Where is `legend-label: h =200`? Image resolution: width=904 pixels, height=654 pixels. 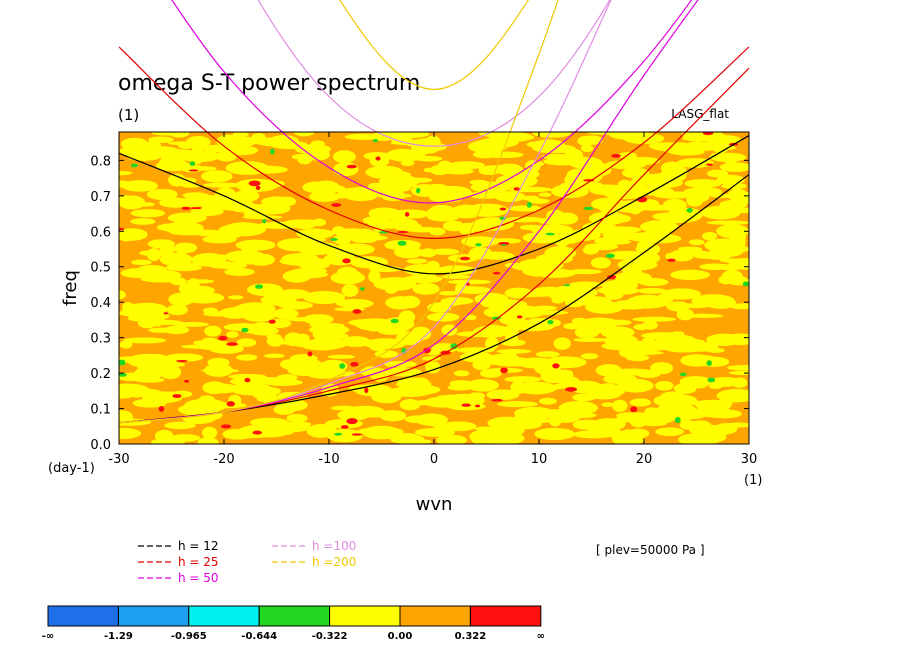 legend-label: h =200 is located at coordinates (334, 562).